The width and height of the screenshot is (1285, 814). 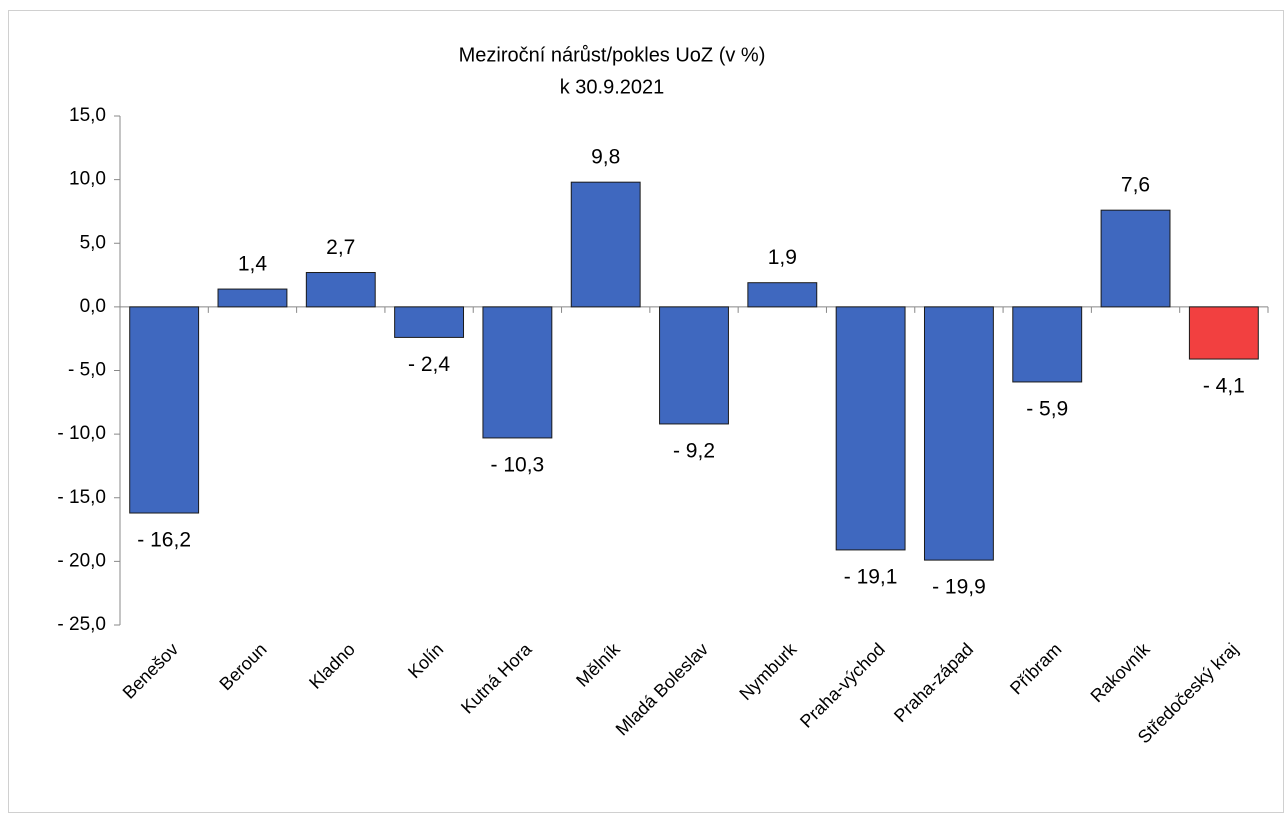 What do you see at coordinates (496, 677) in the screenshot?
I see `x-tick-label: Kutná Hora` at bounding box center [496, 677].